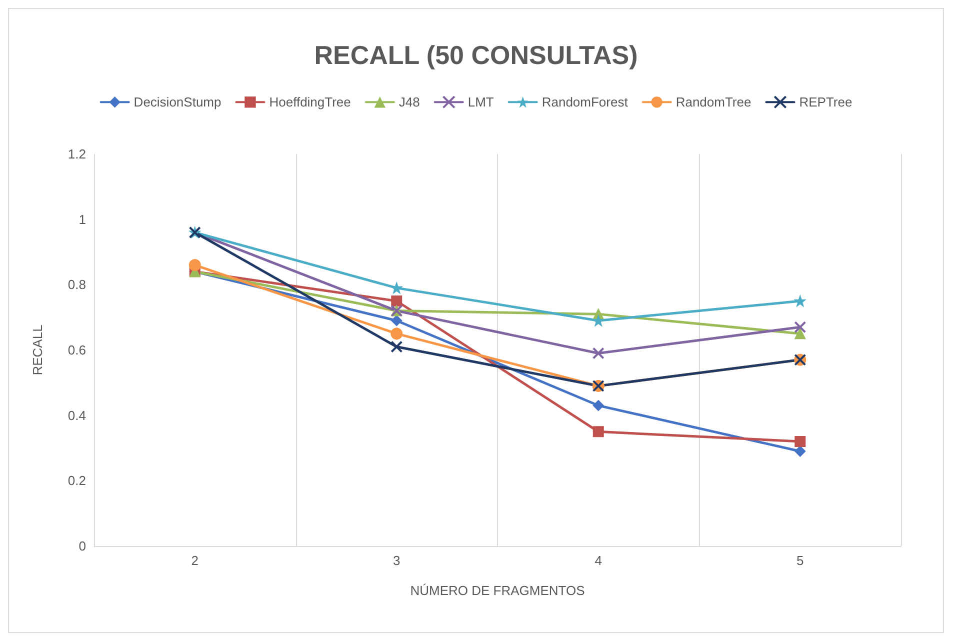 The height and width of the screenshot is (643, 954). What do you see at coordinates (77, 350) in the screenshot?
I see `y-tick-label: 0.6` at bounding box center [77, 350].